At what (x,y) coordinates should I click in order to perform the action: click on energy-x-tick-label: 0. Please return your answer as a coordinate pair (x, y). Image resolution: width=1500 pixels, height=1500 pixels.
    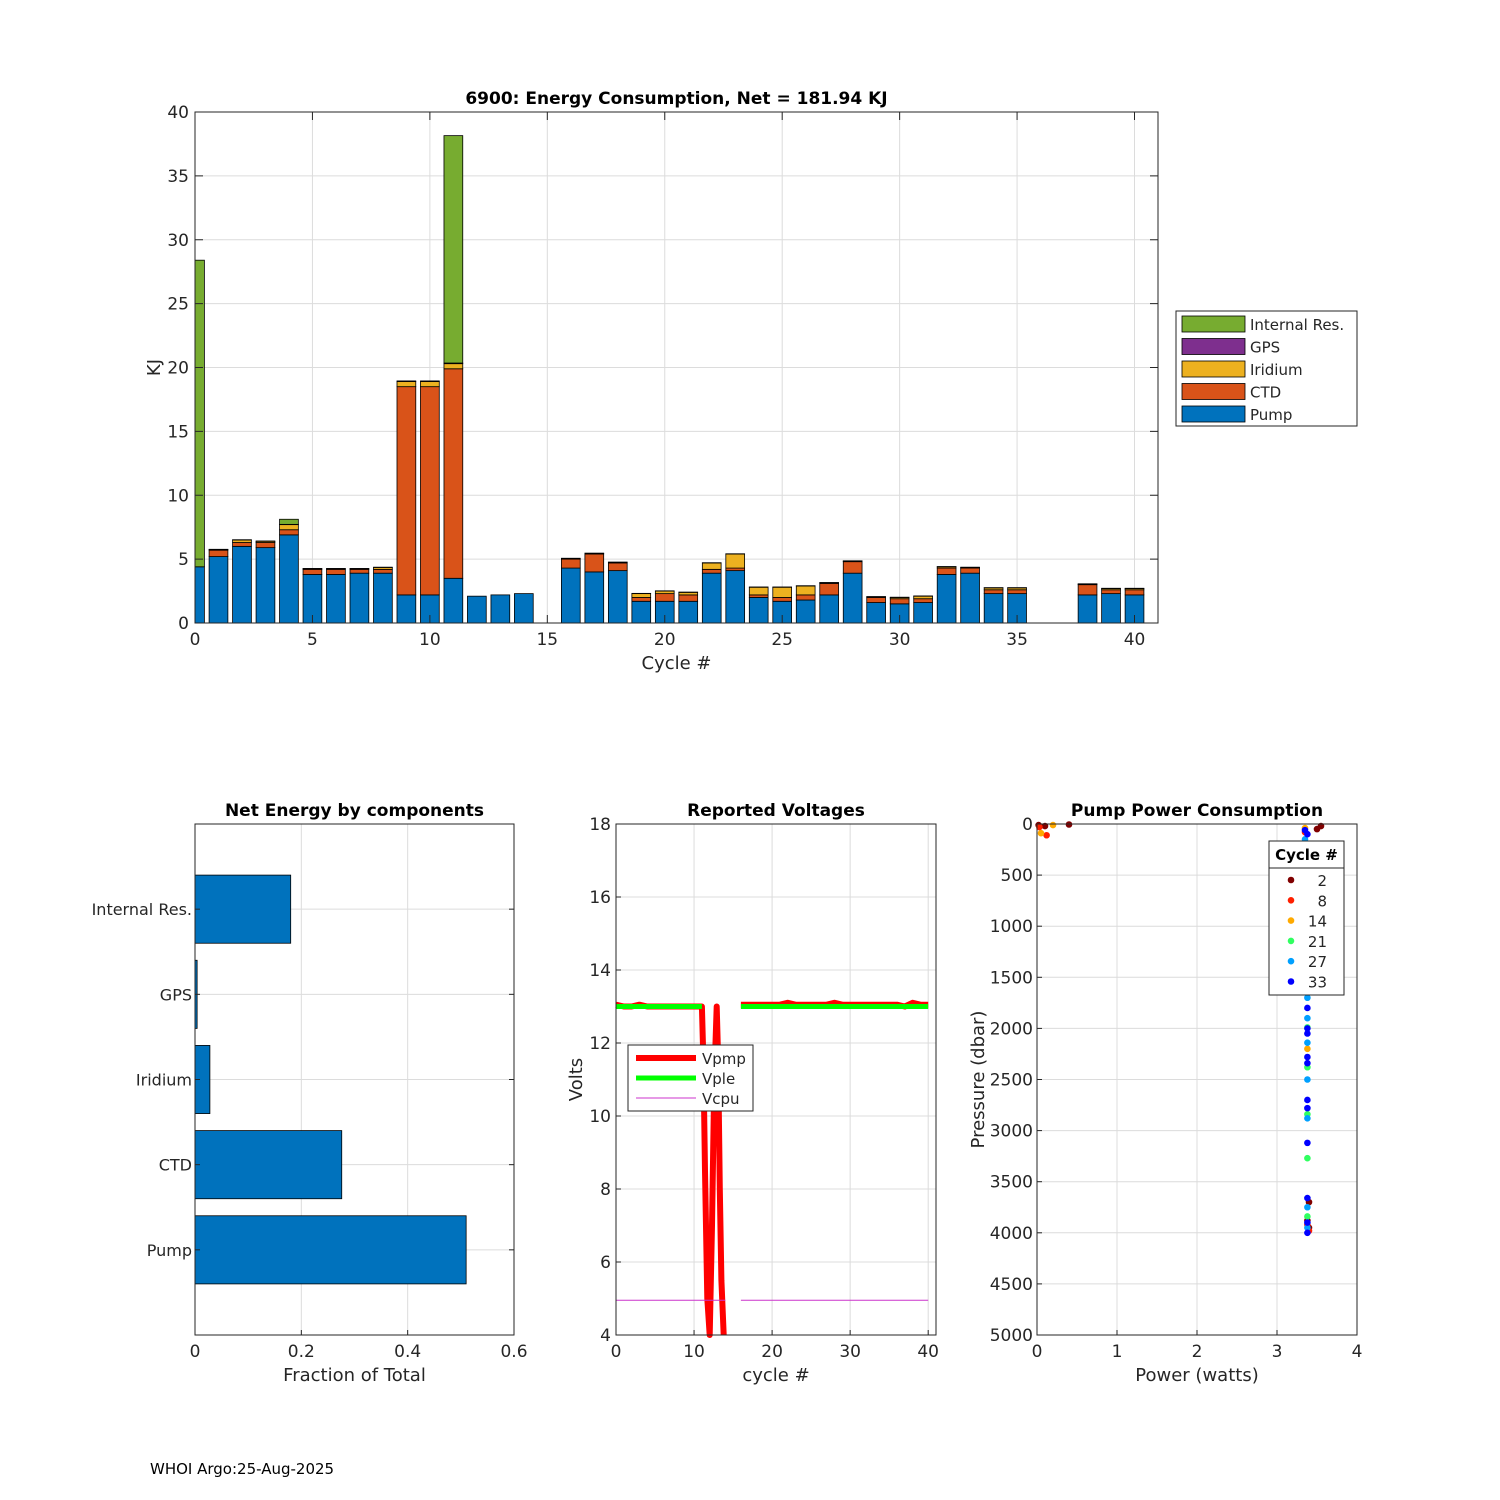
    Looking at the image, I should click on (195, 640).